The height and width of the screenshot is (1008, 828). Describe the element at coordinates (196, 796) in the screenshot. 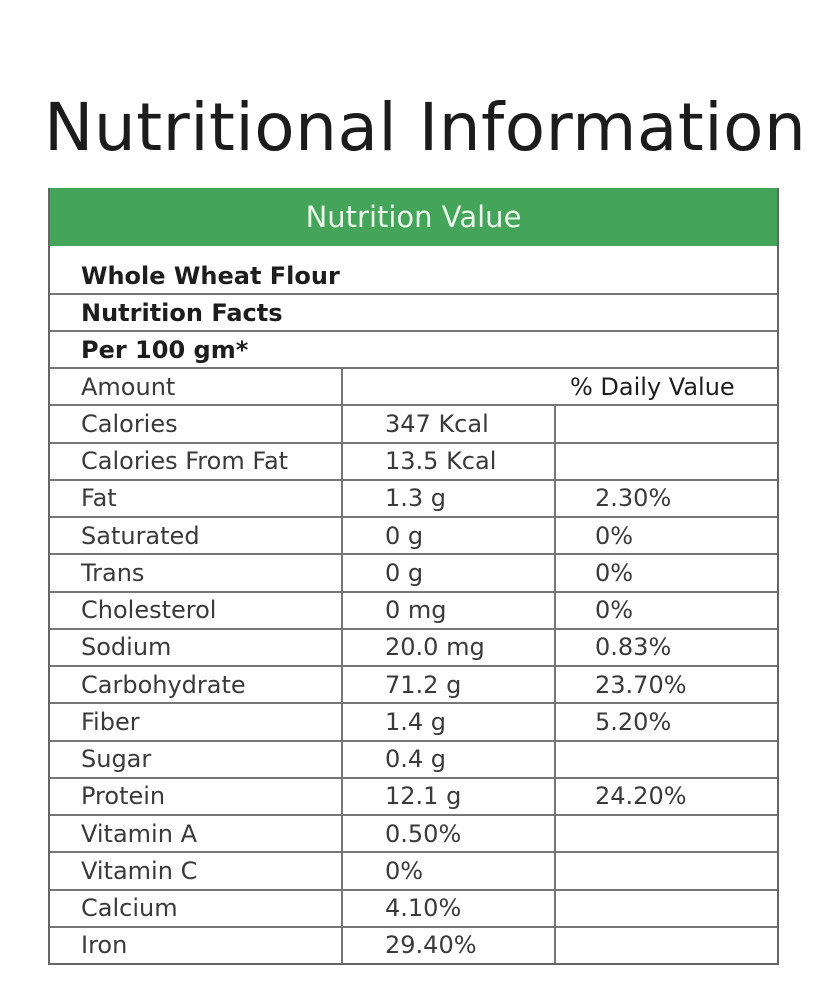

I see `nutrient-name: Protein` at that location.